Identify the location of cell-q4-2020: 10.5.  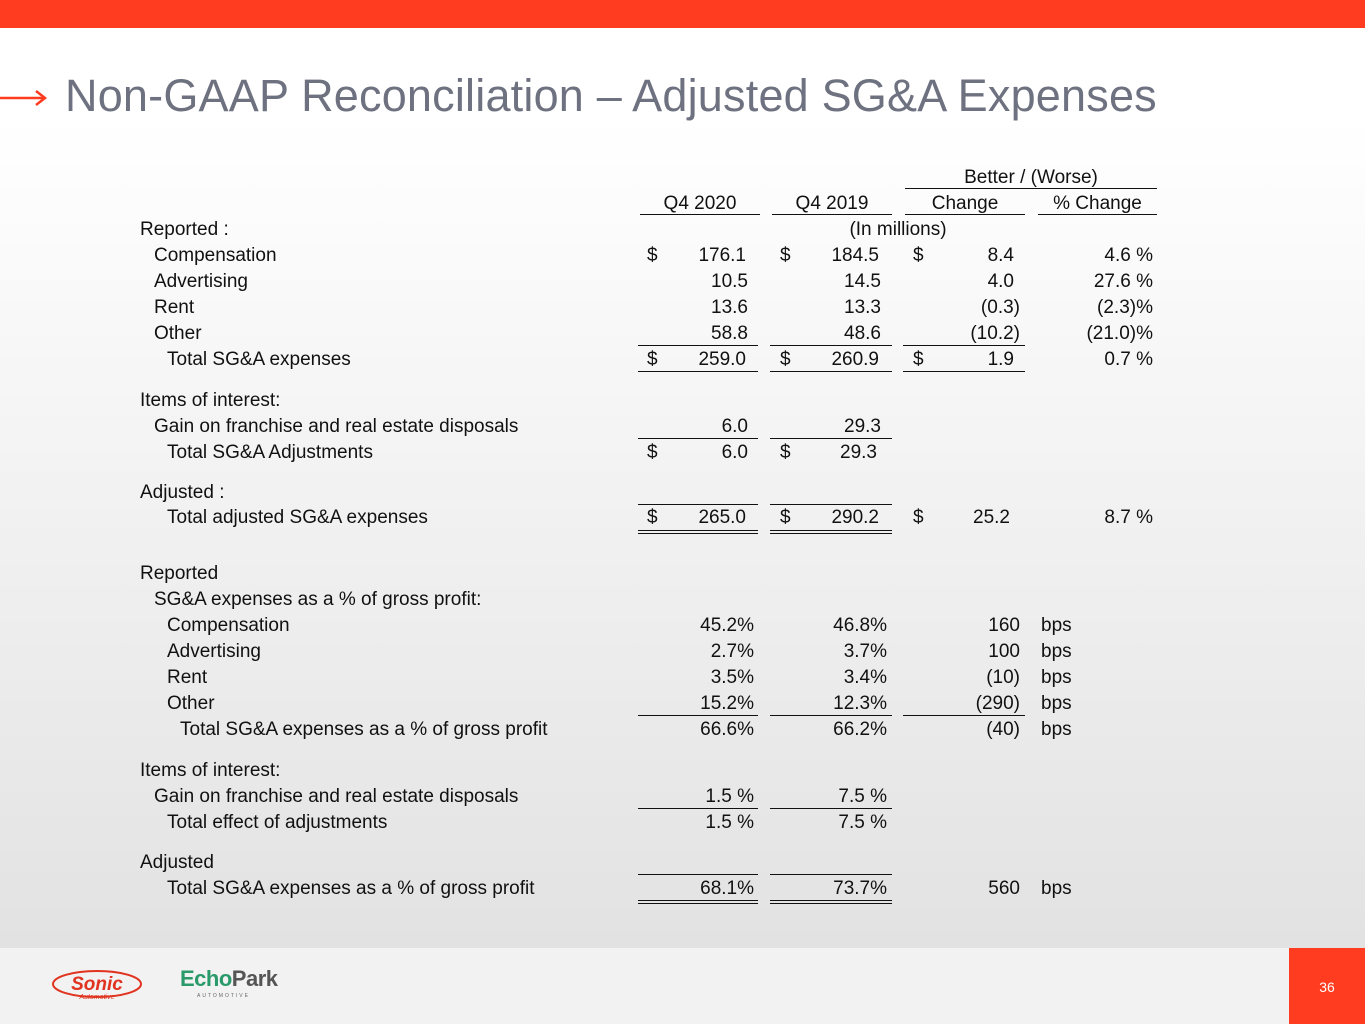
(729, 281).